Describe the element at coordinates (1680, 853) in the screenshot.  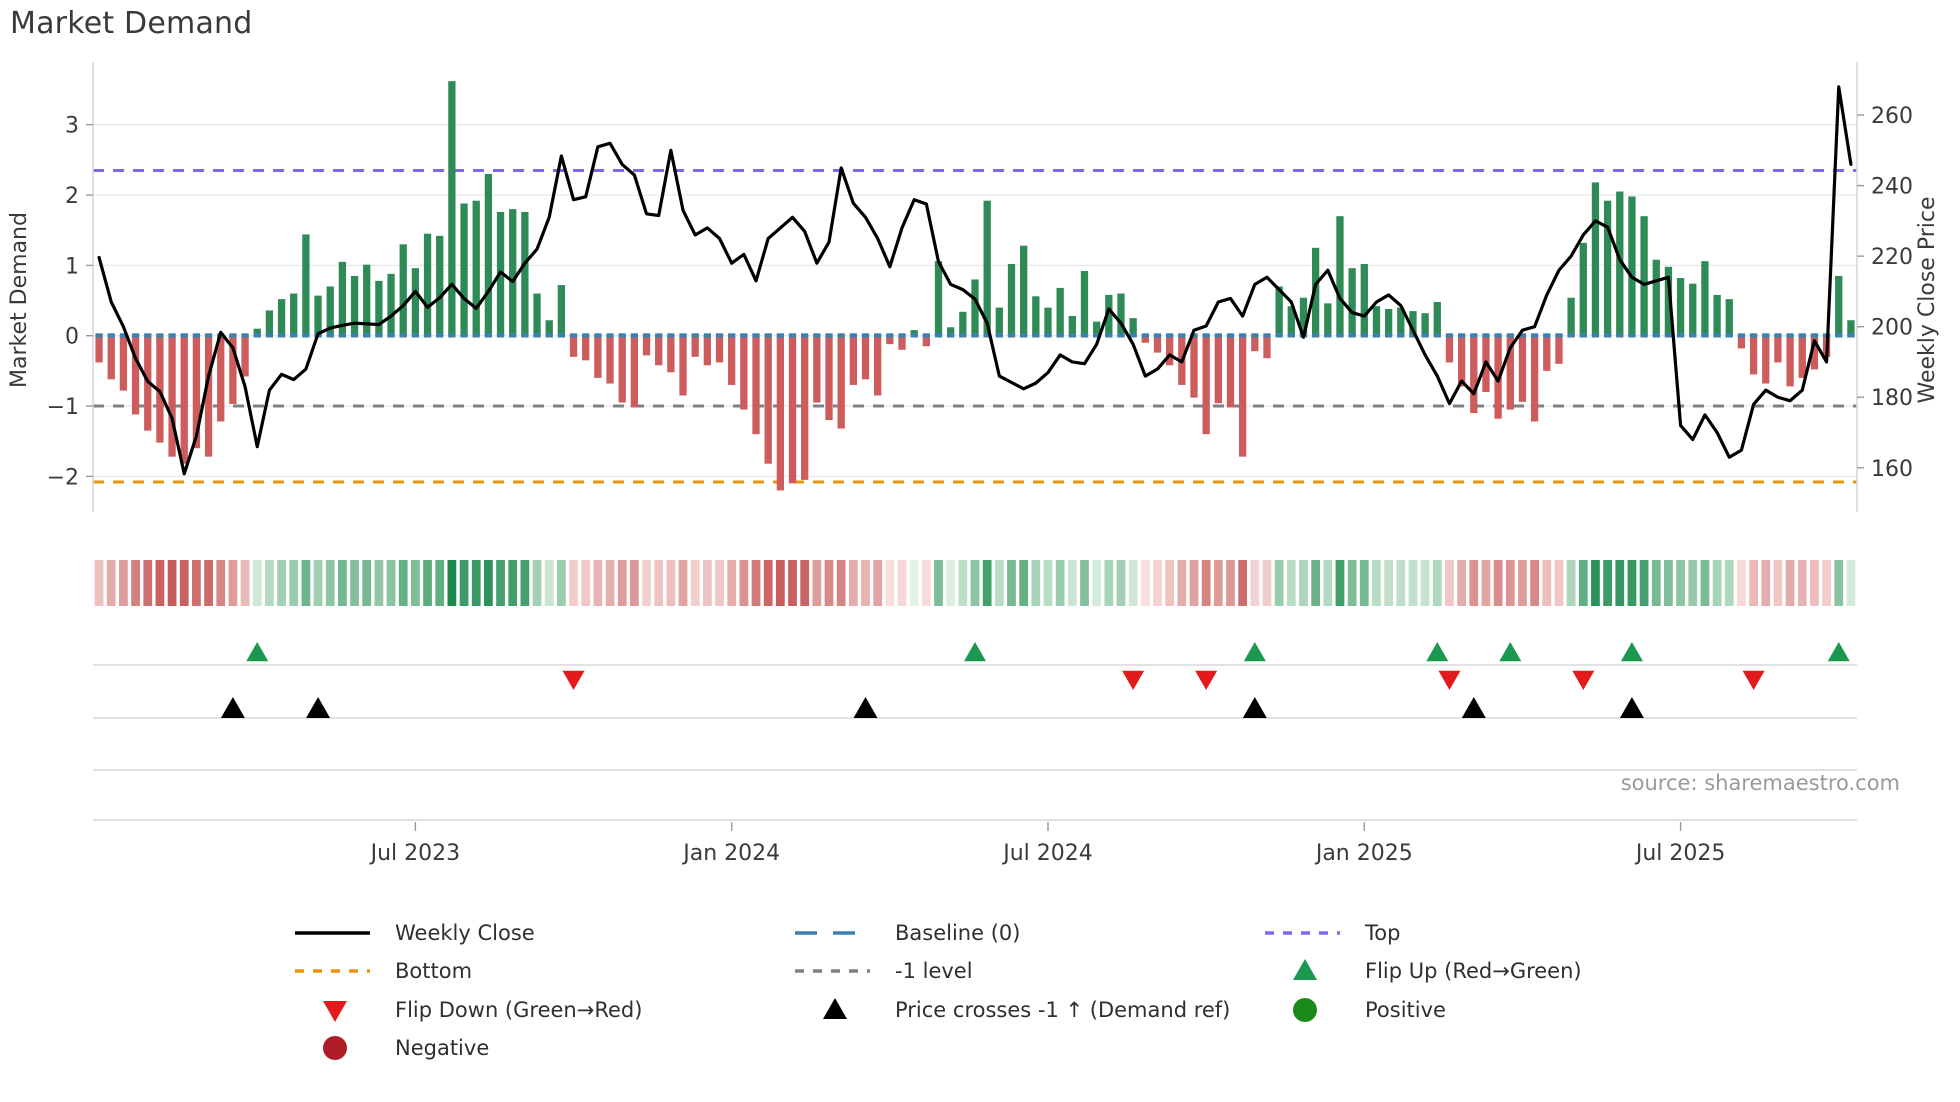
I see `x-tick-label: Jul 2025` at that location.